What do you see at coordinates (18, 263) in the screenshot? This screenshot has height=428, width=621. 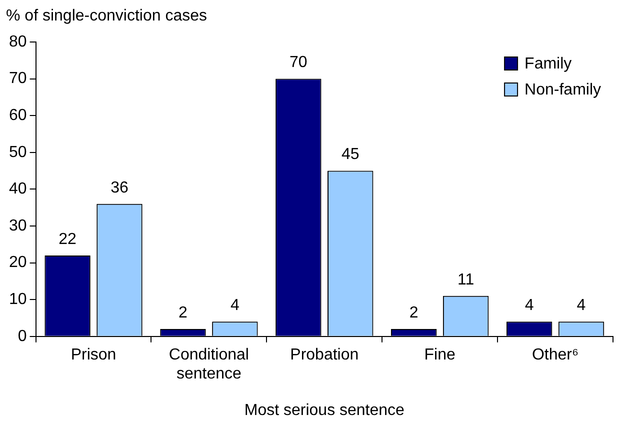 I see `y-tick-label: 20` at bounding box center [18, 263].